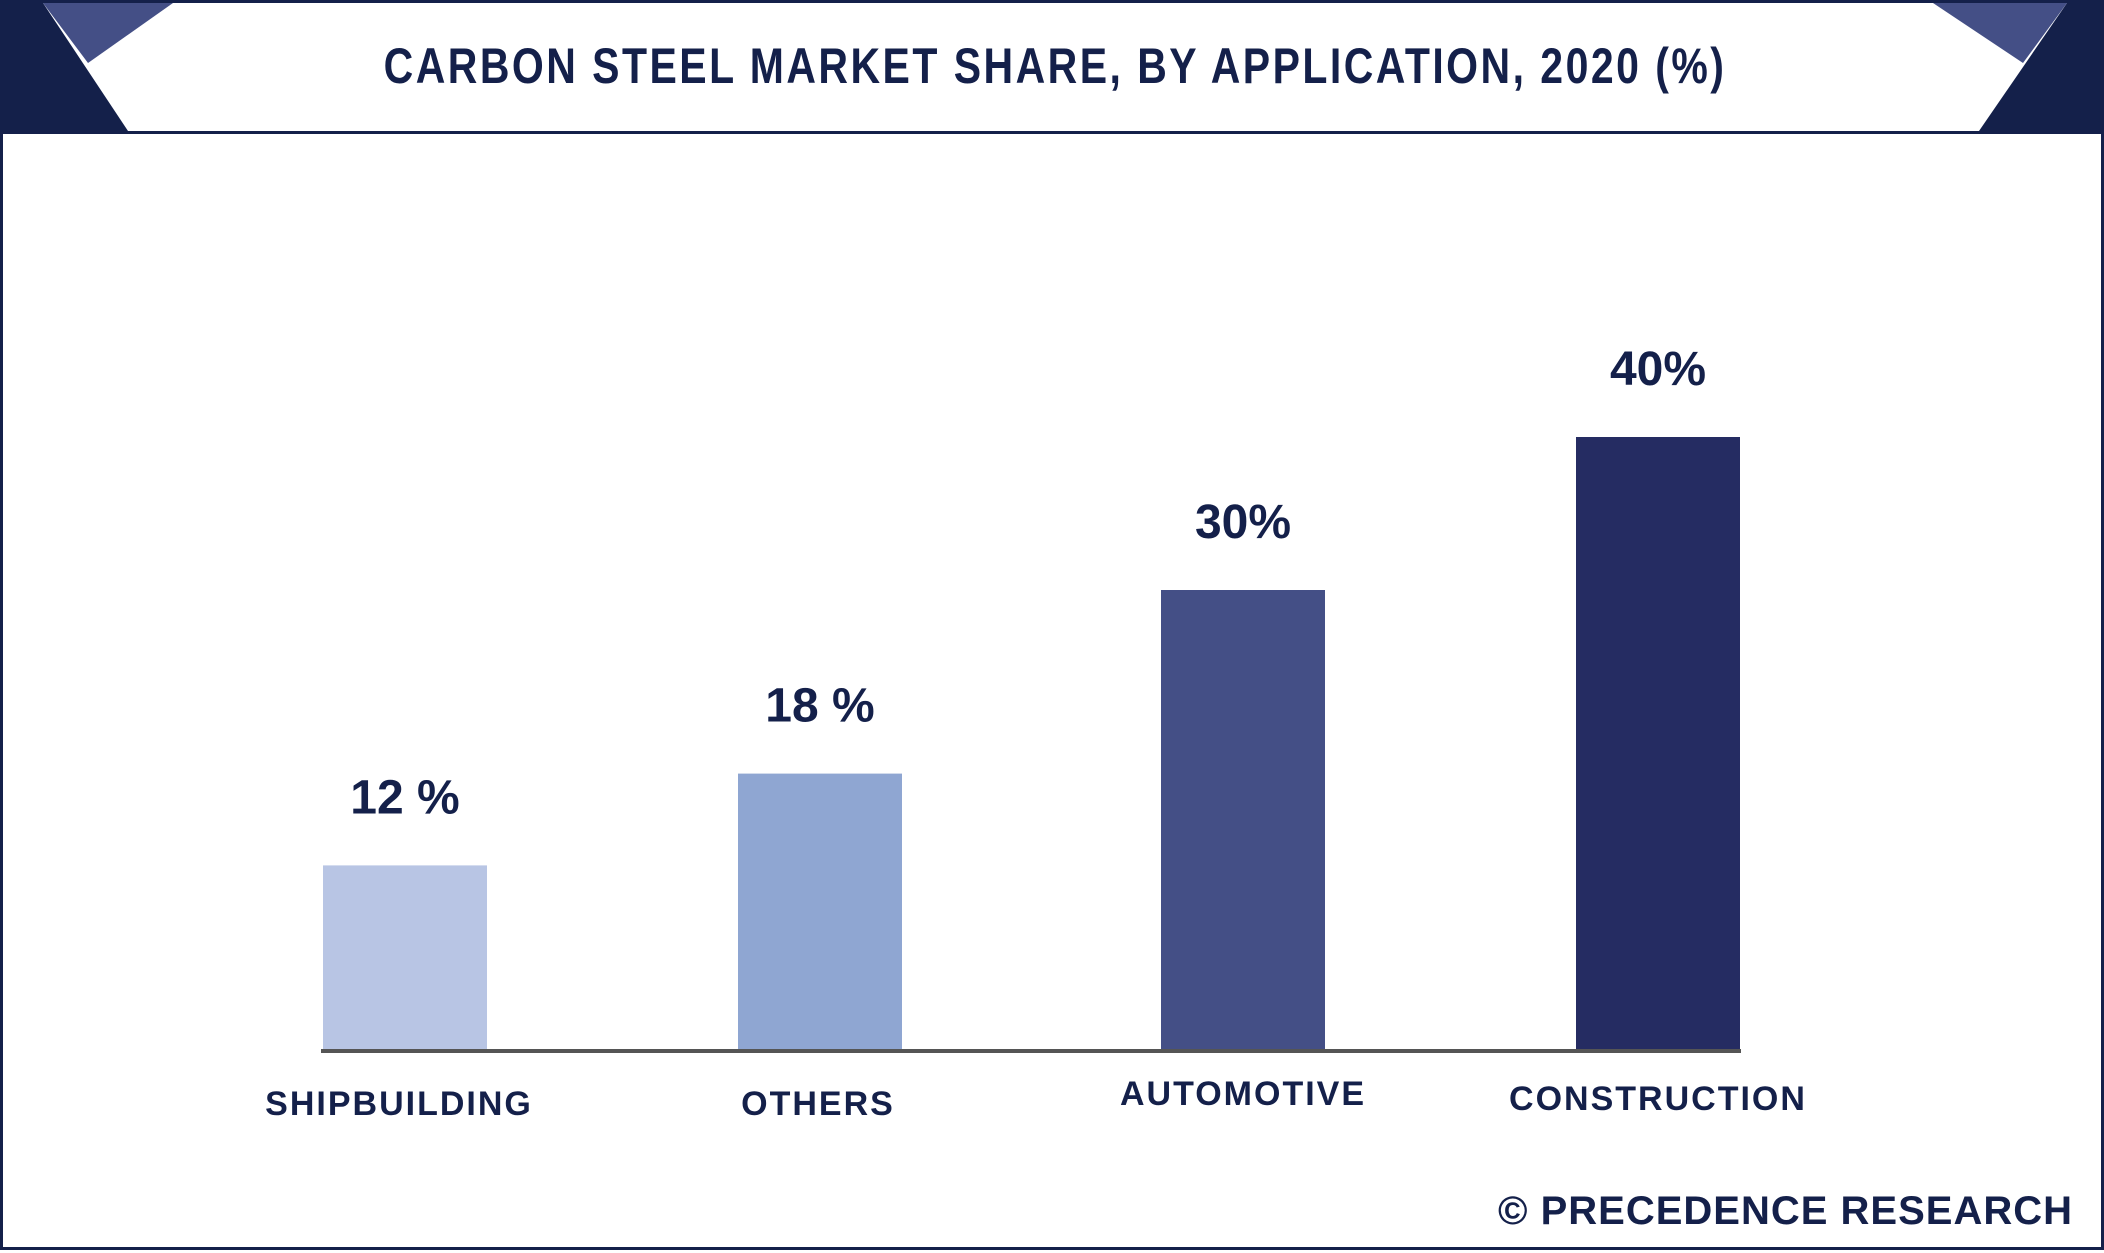 The image size is (2104, 1253). Describe the element at coordinates (2000, 33) in the screenshot. I see `banner-corner-right-accent` at that location.